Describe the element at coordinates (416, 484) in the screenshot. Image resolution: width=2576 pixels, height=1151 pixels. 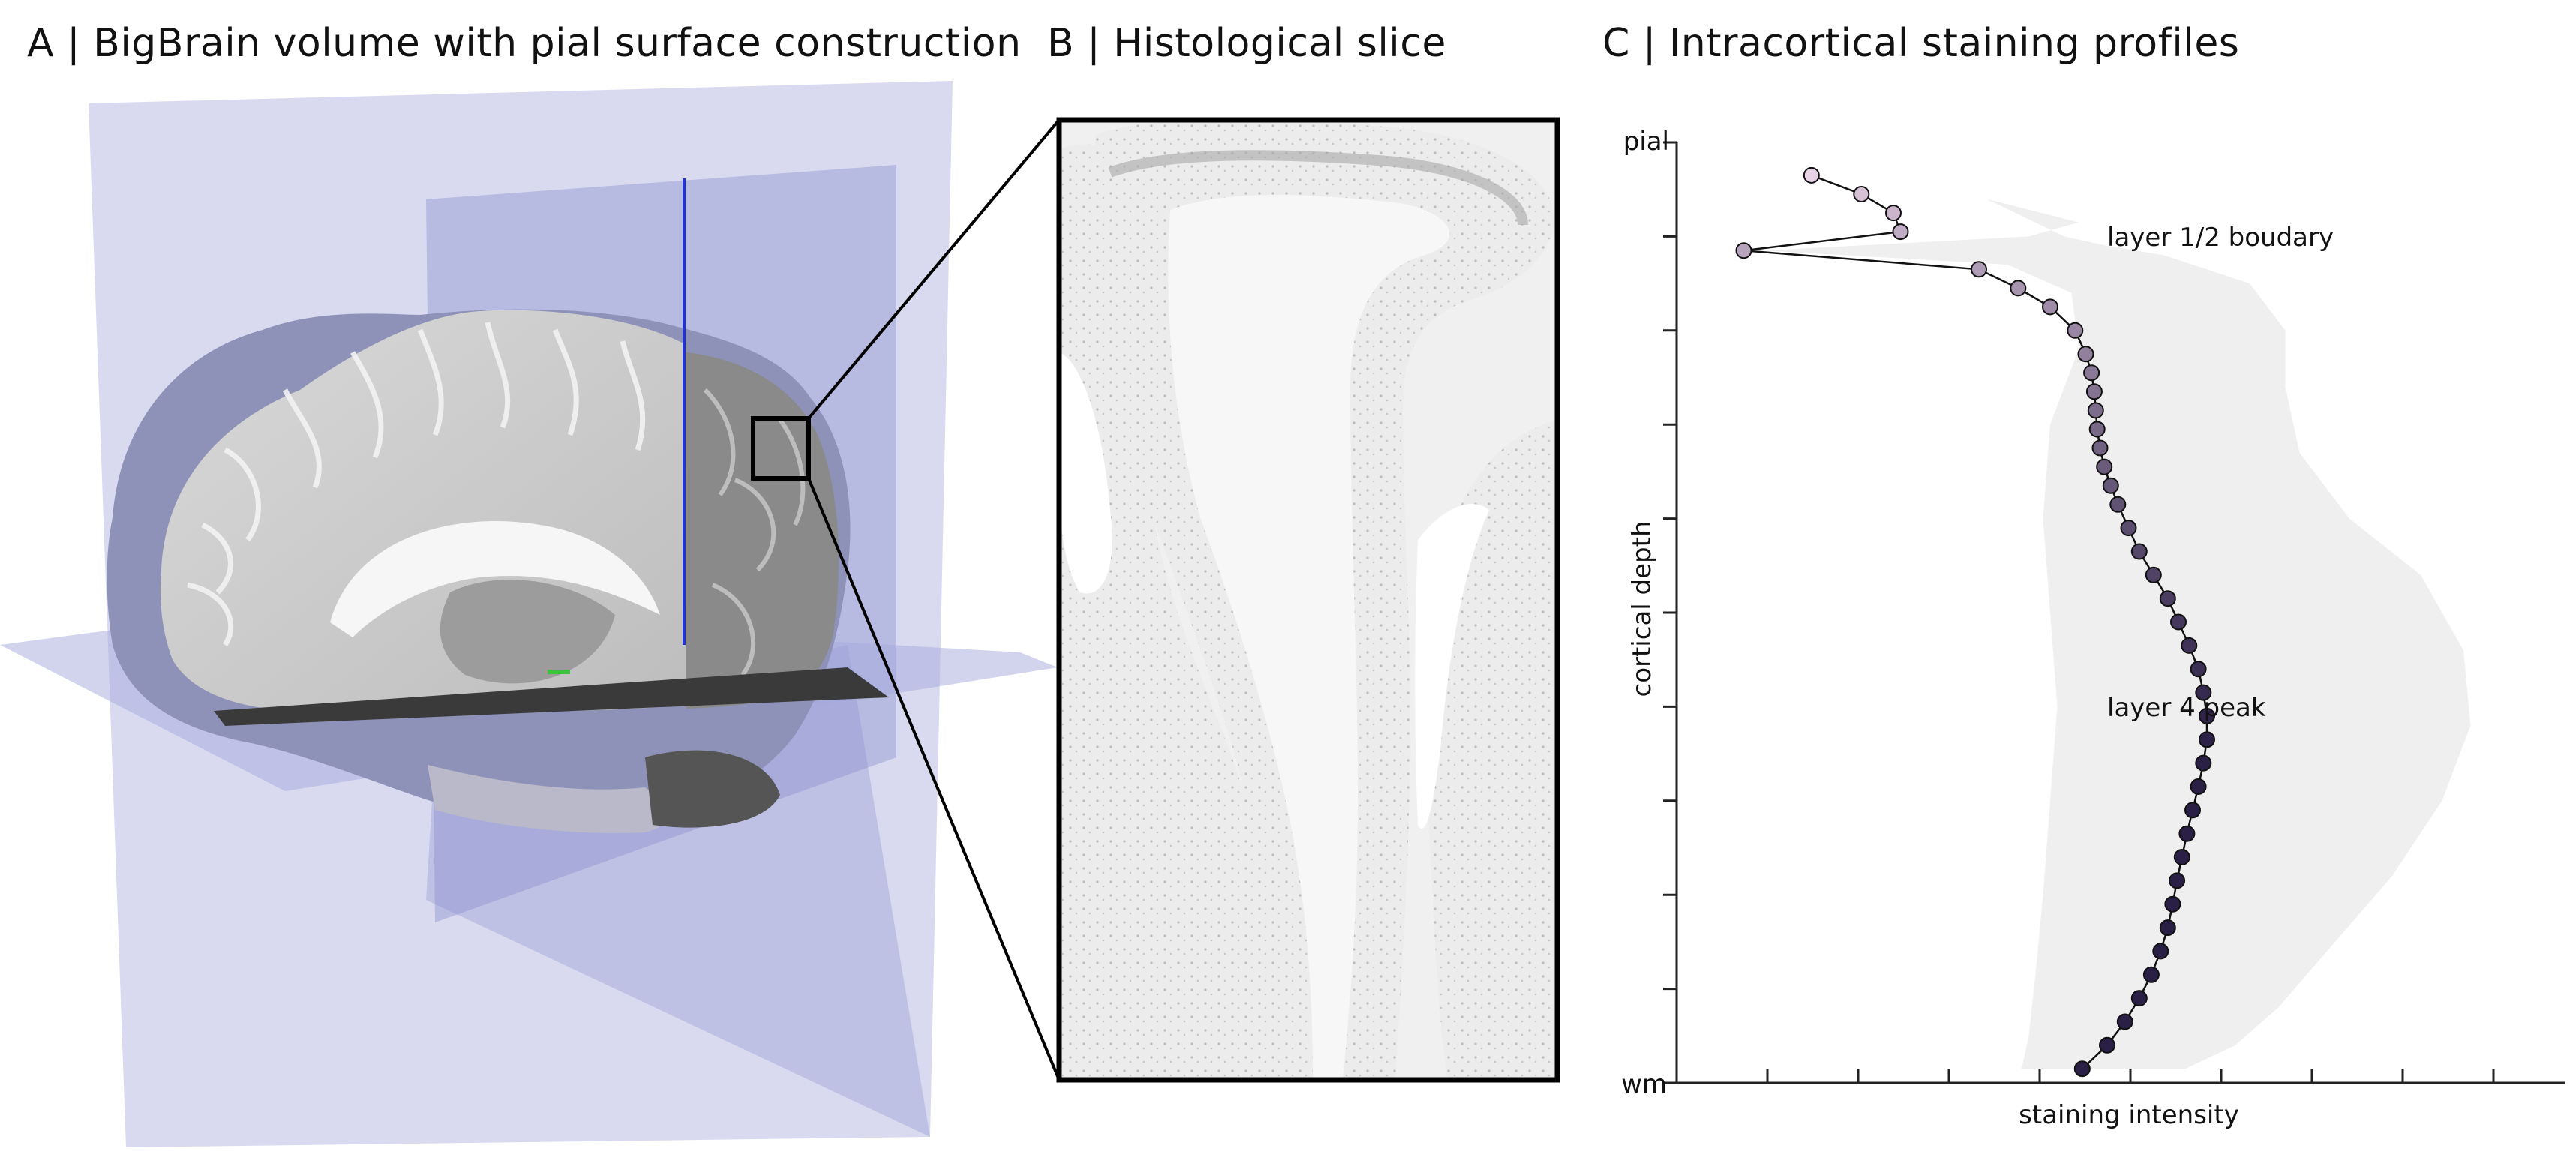
I see `gyral-pattern` at that location.